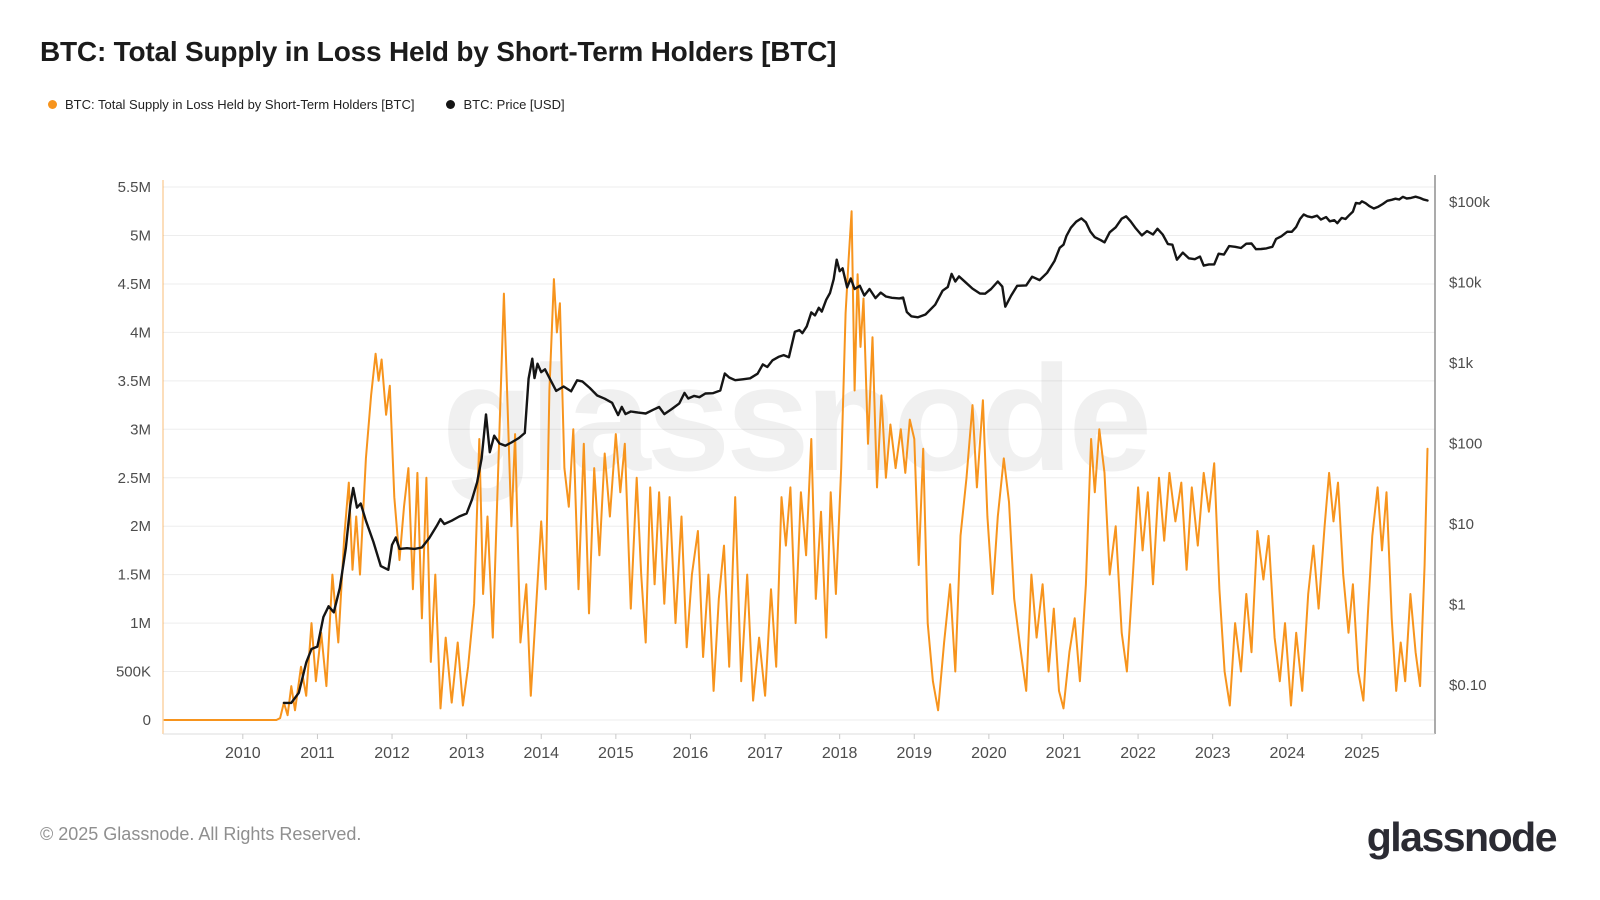 Image resolution: width=1600 pixels, height=900 pixels. I want to click on y-left-axis-label: 5.5M, so click(134, 187).